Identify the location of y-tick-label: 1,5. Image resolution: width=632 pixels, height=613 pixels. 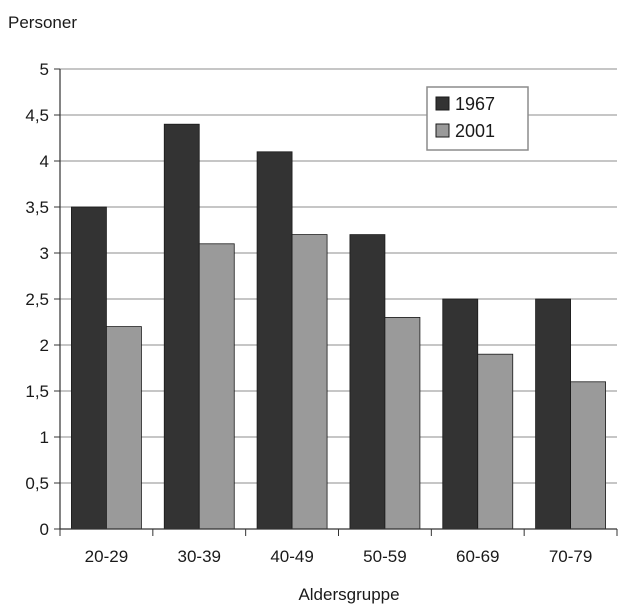
(37, 391).